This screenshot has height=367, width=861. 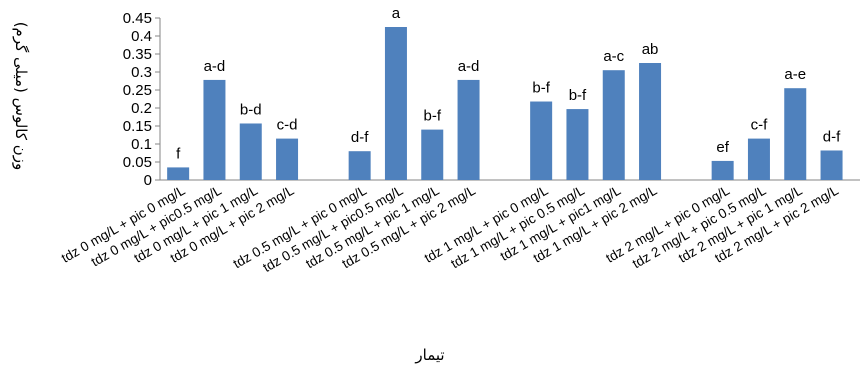 I want to click on data-label: a, so click(x=396, y=13).